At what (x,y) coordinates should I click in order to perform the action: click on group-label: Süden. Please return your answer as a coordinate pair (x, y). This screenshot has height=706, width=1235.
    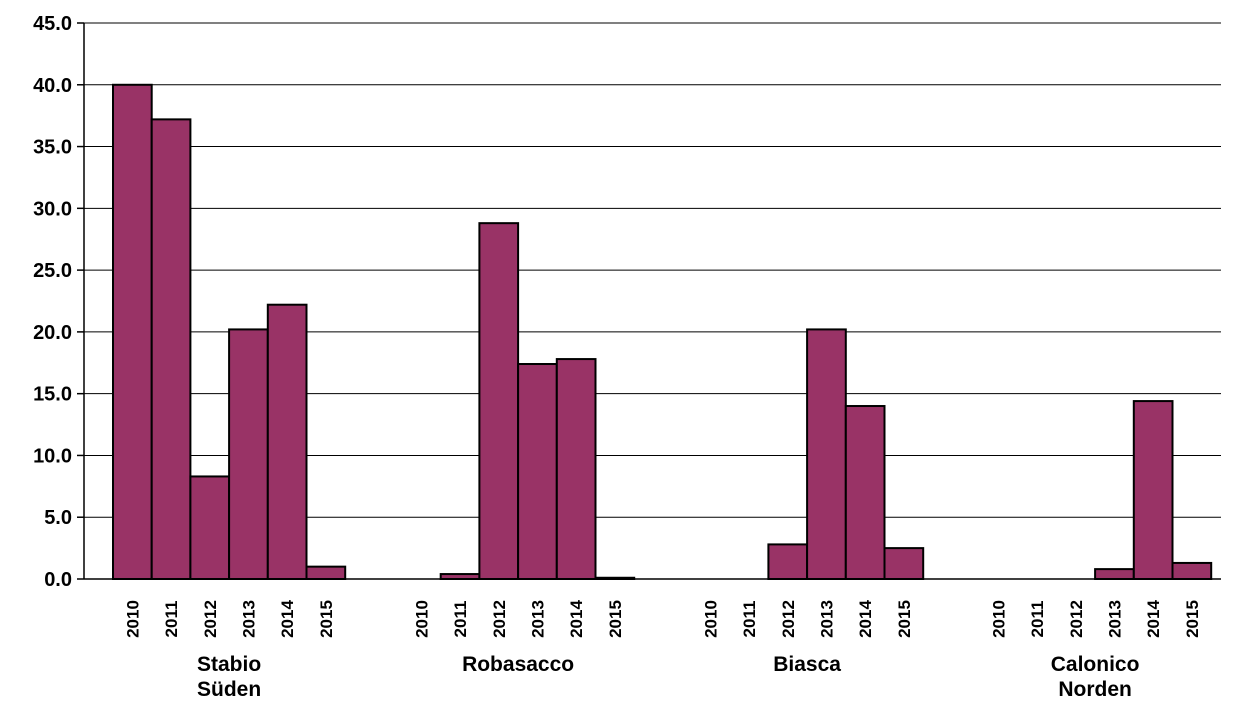
    Looking at the image, I should click on (229, 689).